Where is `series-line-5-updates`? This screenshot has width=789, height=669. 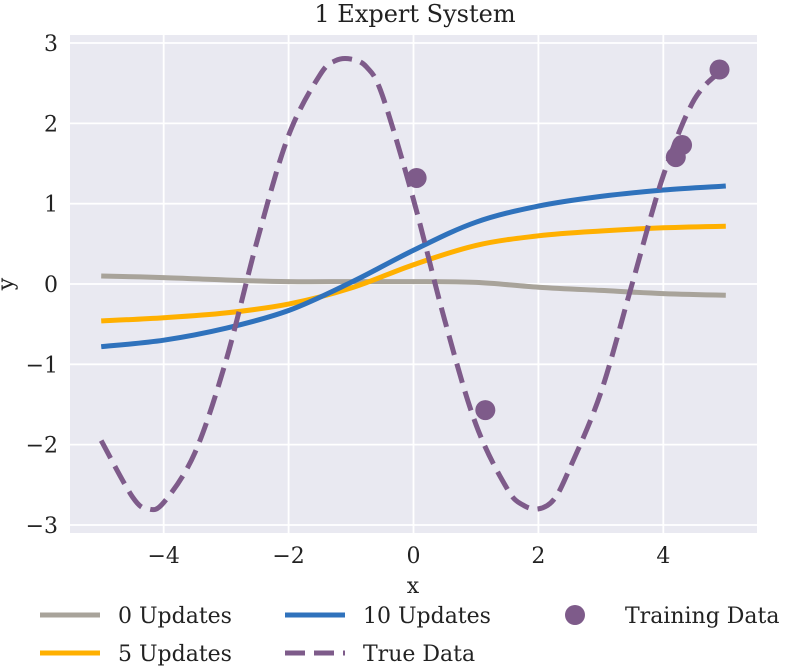
series-line-5-updates is located at coordinates (413, 273).